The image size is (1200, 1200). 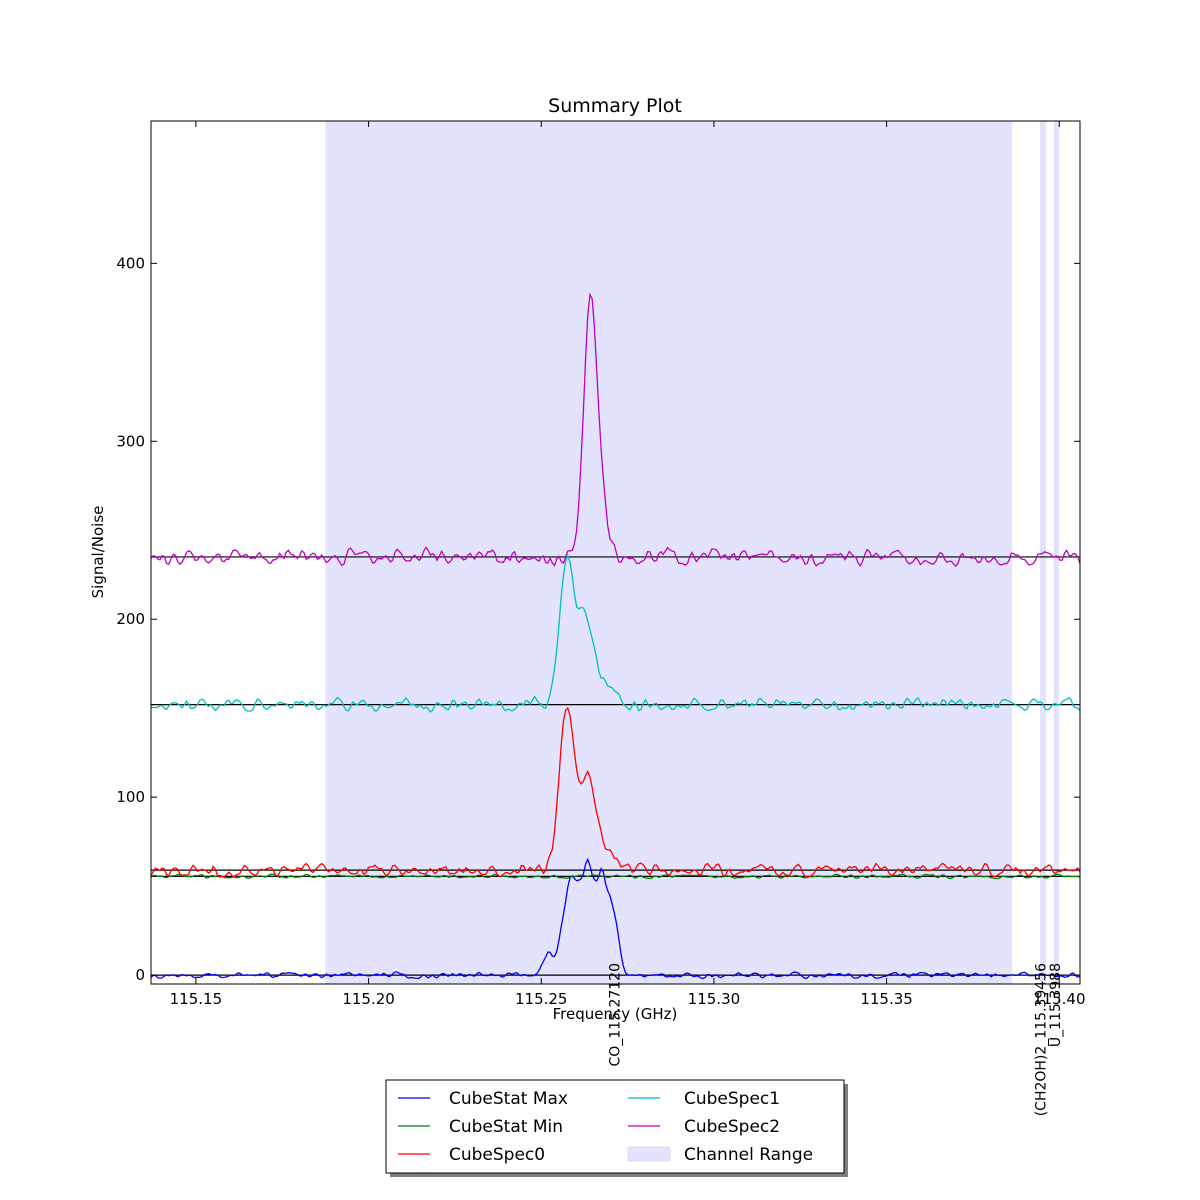 What do you see at coordinates (1056, 552) in the screenshot?
I see `channel-range-band` at bounding box center [1056, 552].